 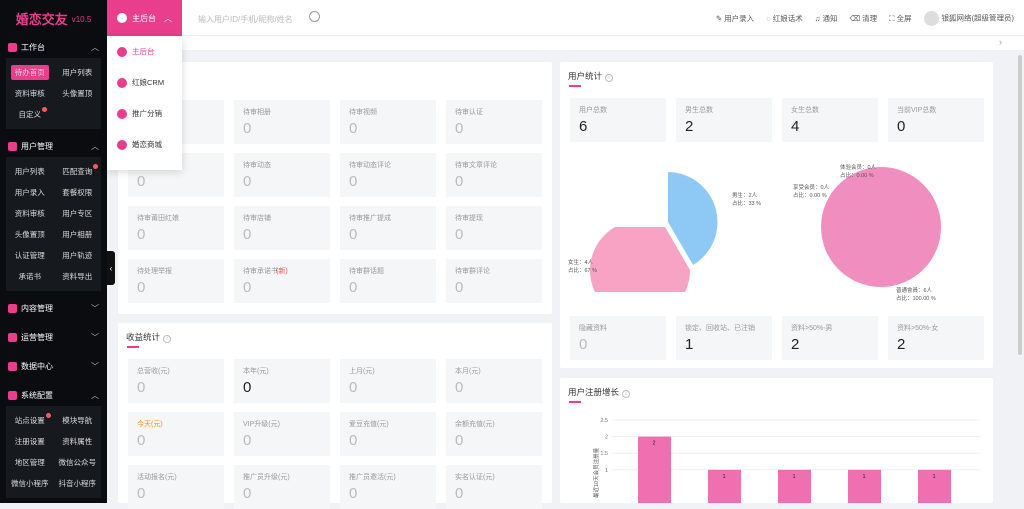 What do you see at coordinates (494, 381) in the screenshot?
I see `stat-box: 本月(元) 0` at bounding box center [494, 381].